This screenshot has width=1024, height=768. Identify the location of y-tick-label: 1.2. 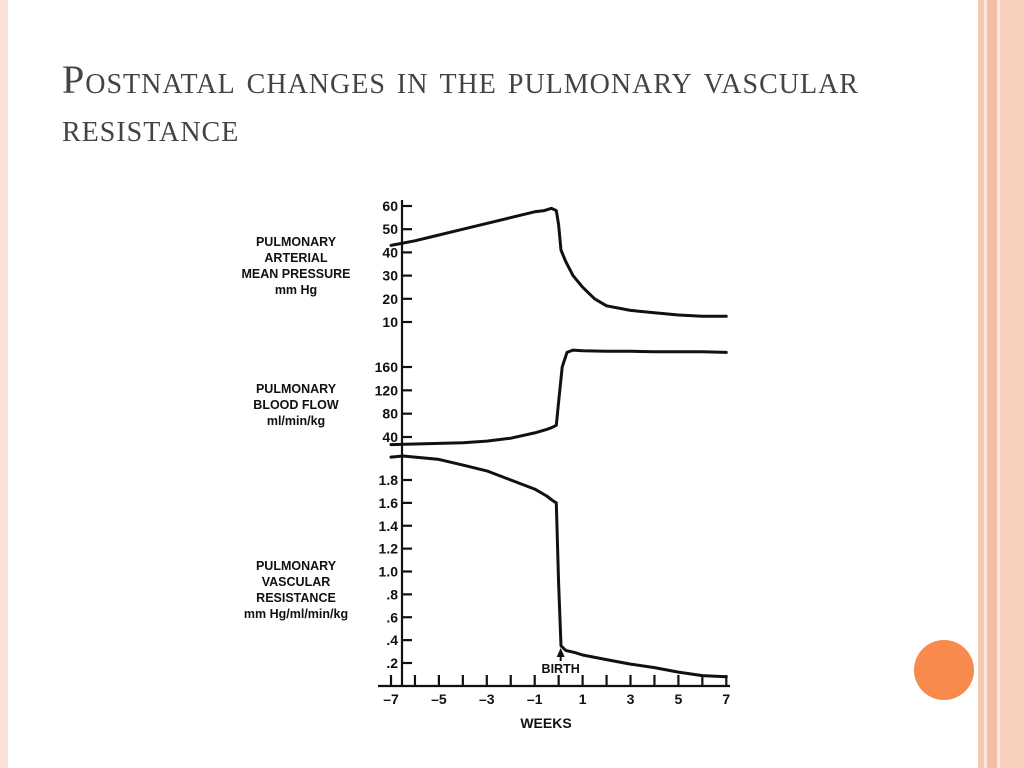
(389, 549).